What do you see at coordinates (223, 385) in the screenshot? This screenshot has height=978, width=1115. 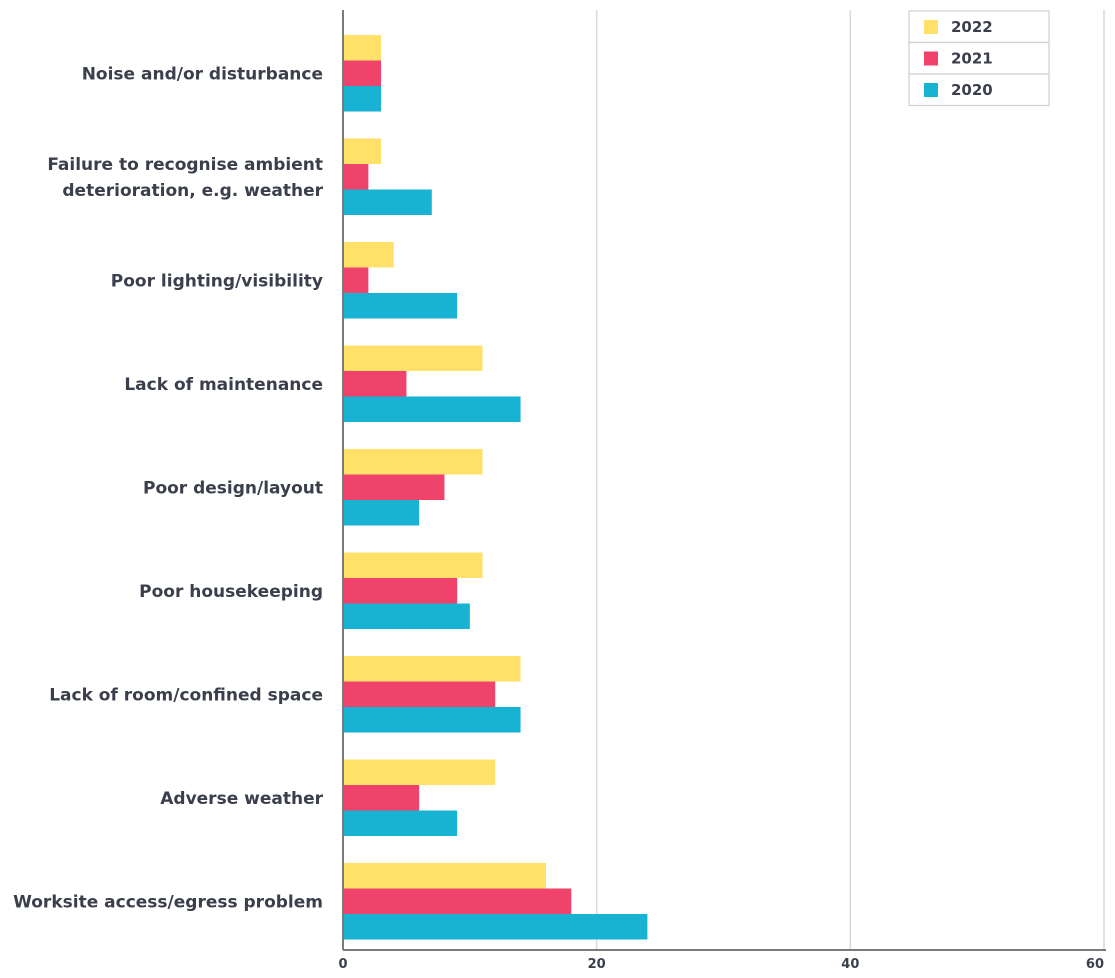 I see `category-label: Lack of maintenance` at bounding box center [223, 385].